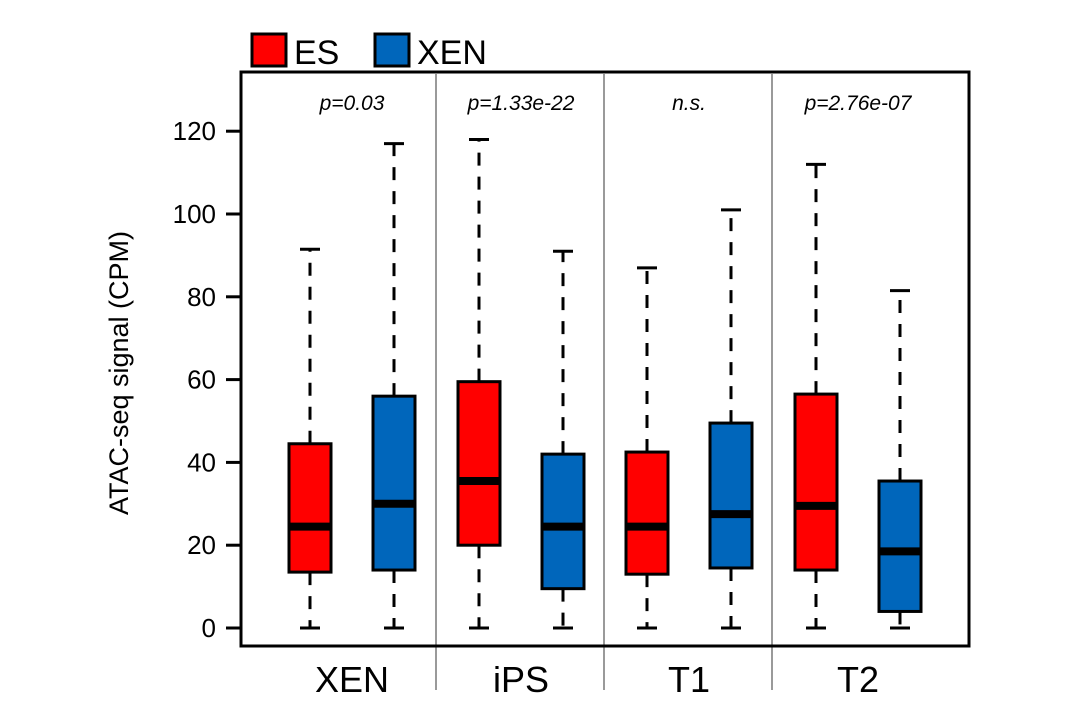  What do you see at coordinates (194, 131) in the screenshot?
I see `y-tick-label: 120` at bounding box center [194, 131].